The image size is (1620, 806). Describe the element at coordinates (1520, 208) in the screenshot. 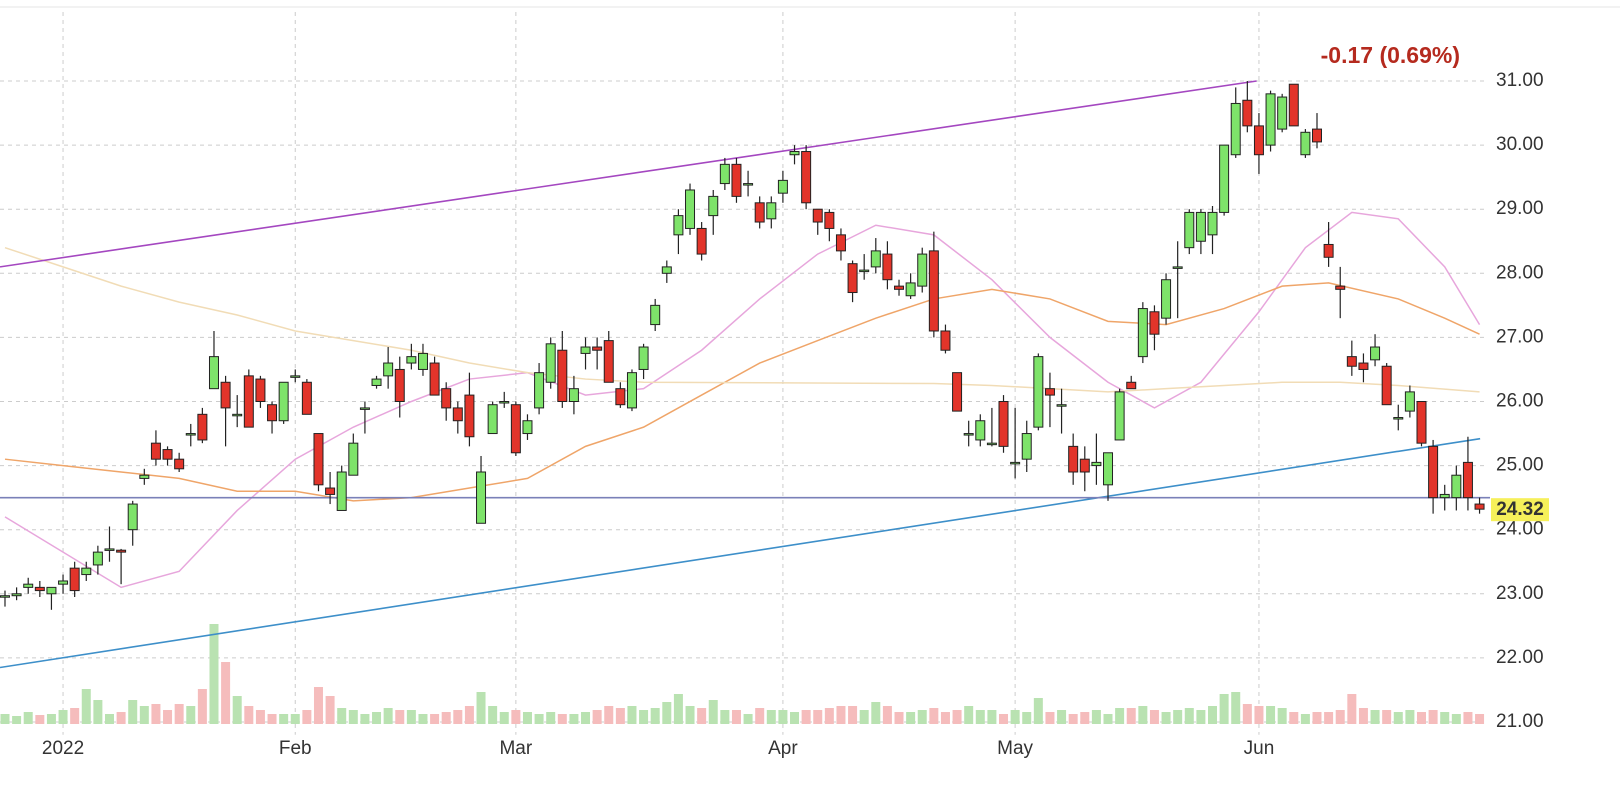

I see `y-tick-label: 29.00` at that location.